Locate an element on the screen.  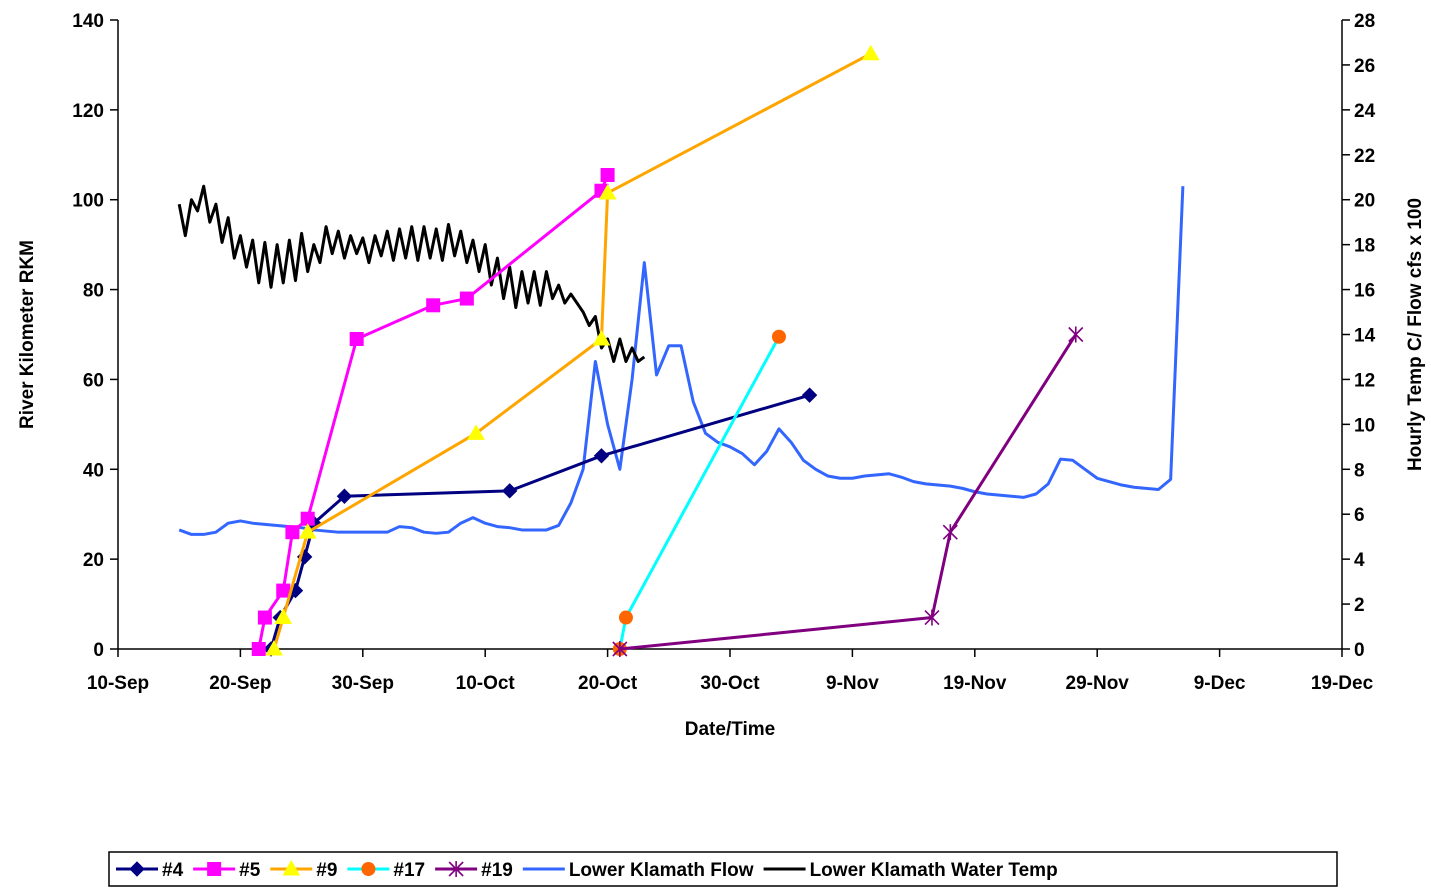
x-tick-label: 30-Oct is located at coordinates (730, 683).